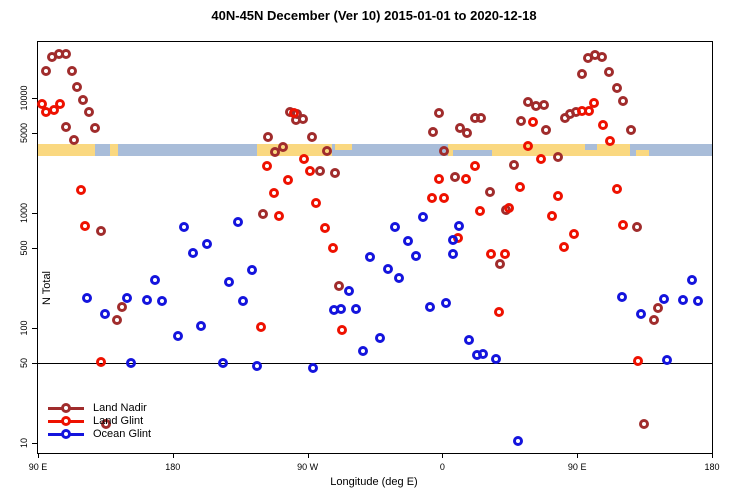  What do you see at coordinates (24, 328) in the screenshot?
I see `y-tick-label: 100` at bounding box center [24, 328].